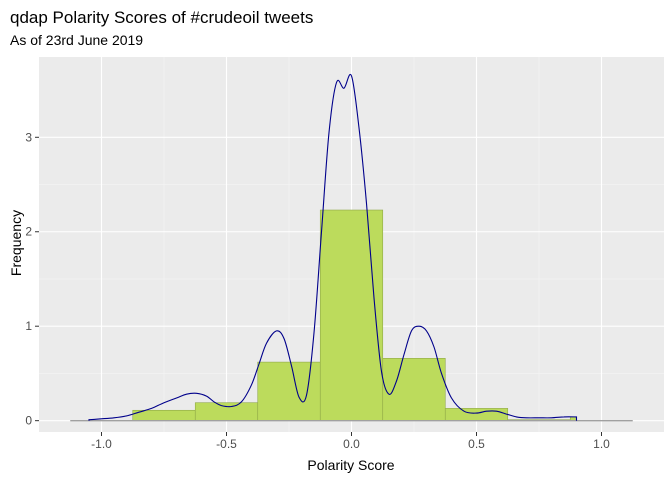 This screenshot has width=672, height=480. I want to click on x-tick-label: 0.0, so click(351, 444).